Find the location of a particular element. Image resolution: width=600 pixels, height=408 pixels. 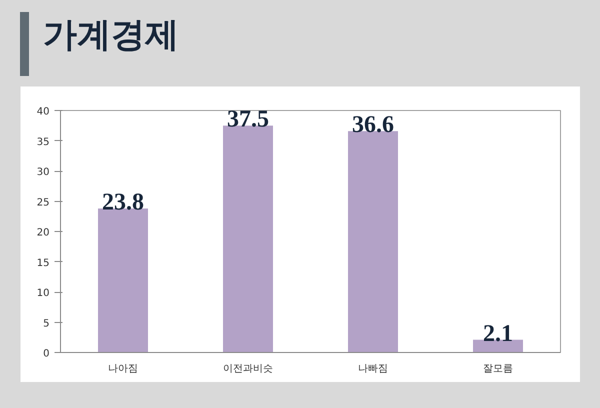

data-label: 37.5 is located at coordinates (248, 119).